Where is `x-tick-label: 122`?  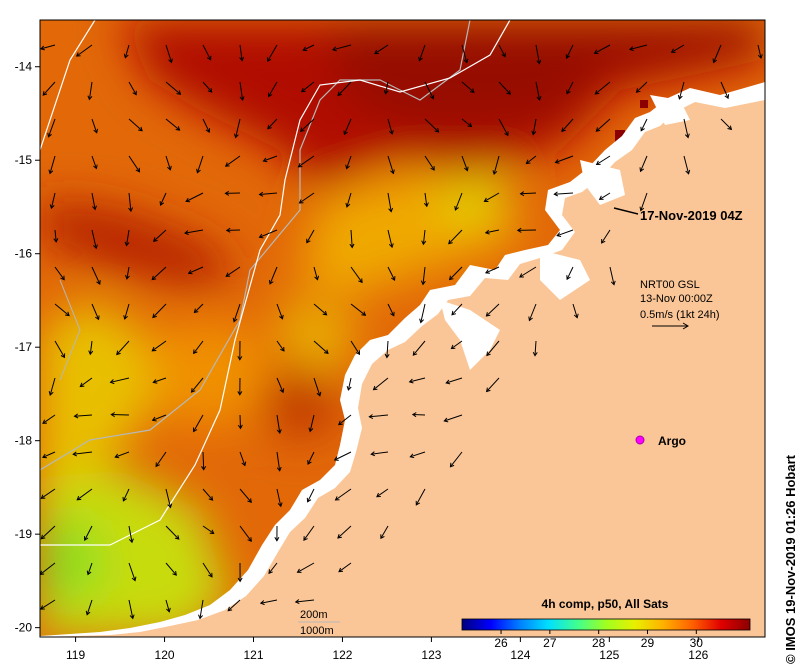
x-tick-label: 122 is located at coordinates (342, 655).